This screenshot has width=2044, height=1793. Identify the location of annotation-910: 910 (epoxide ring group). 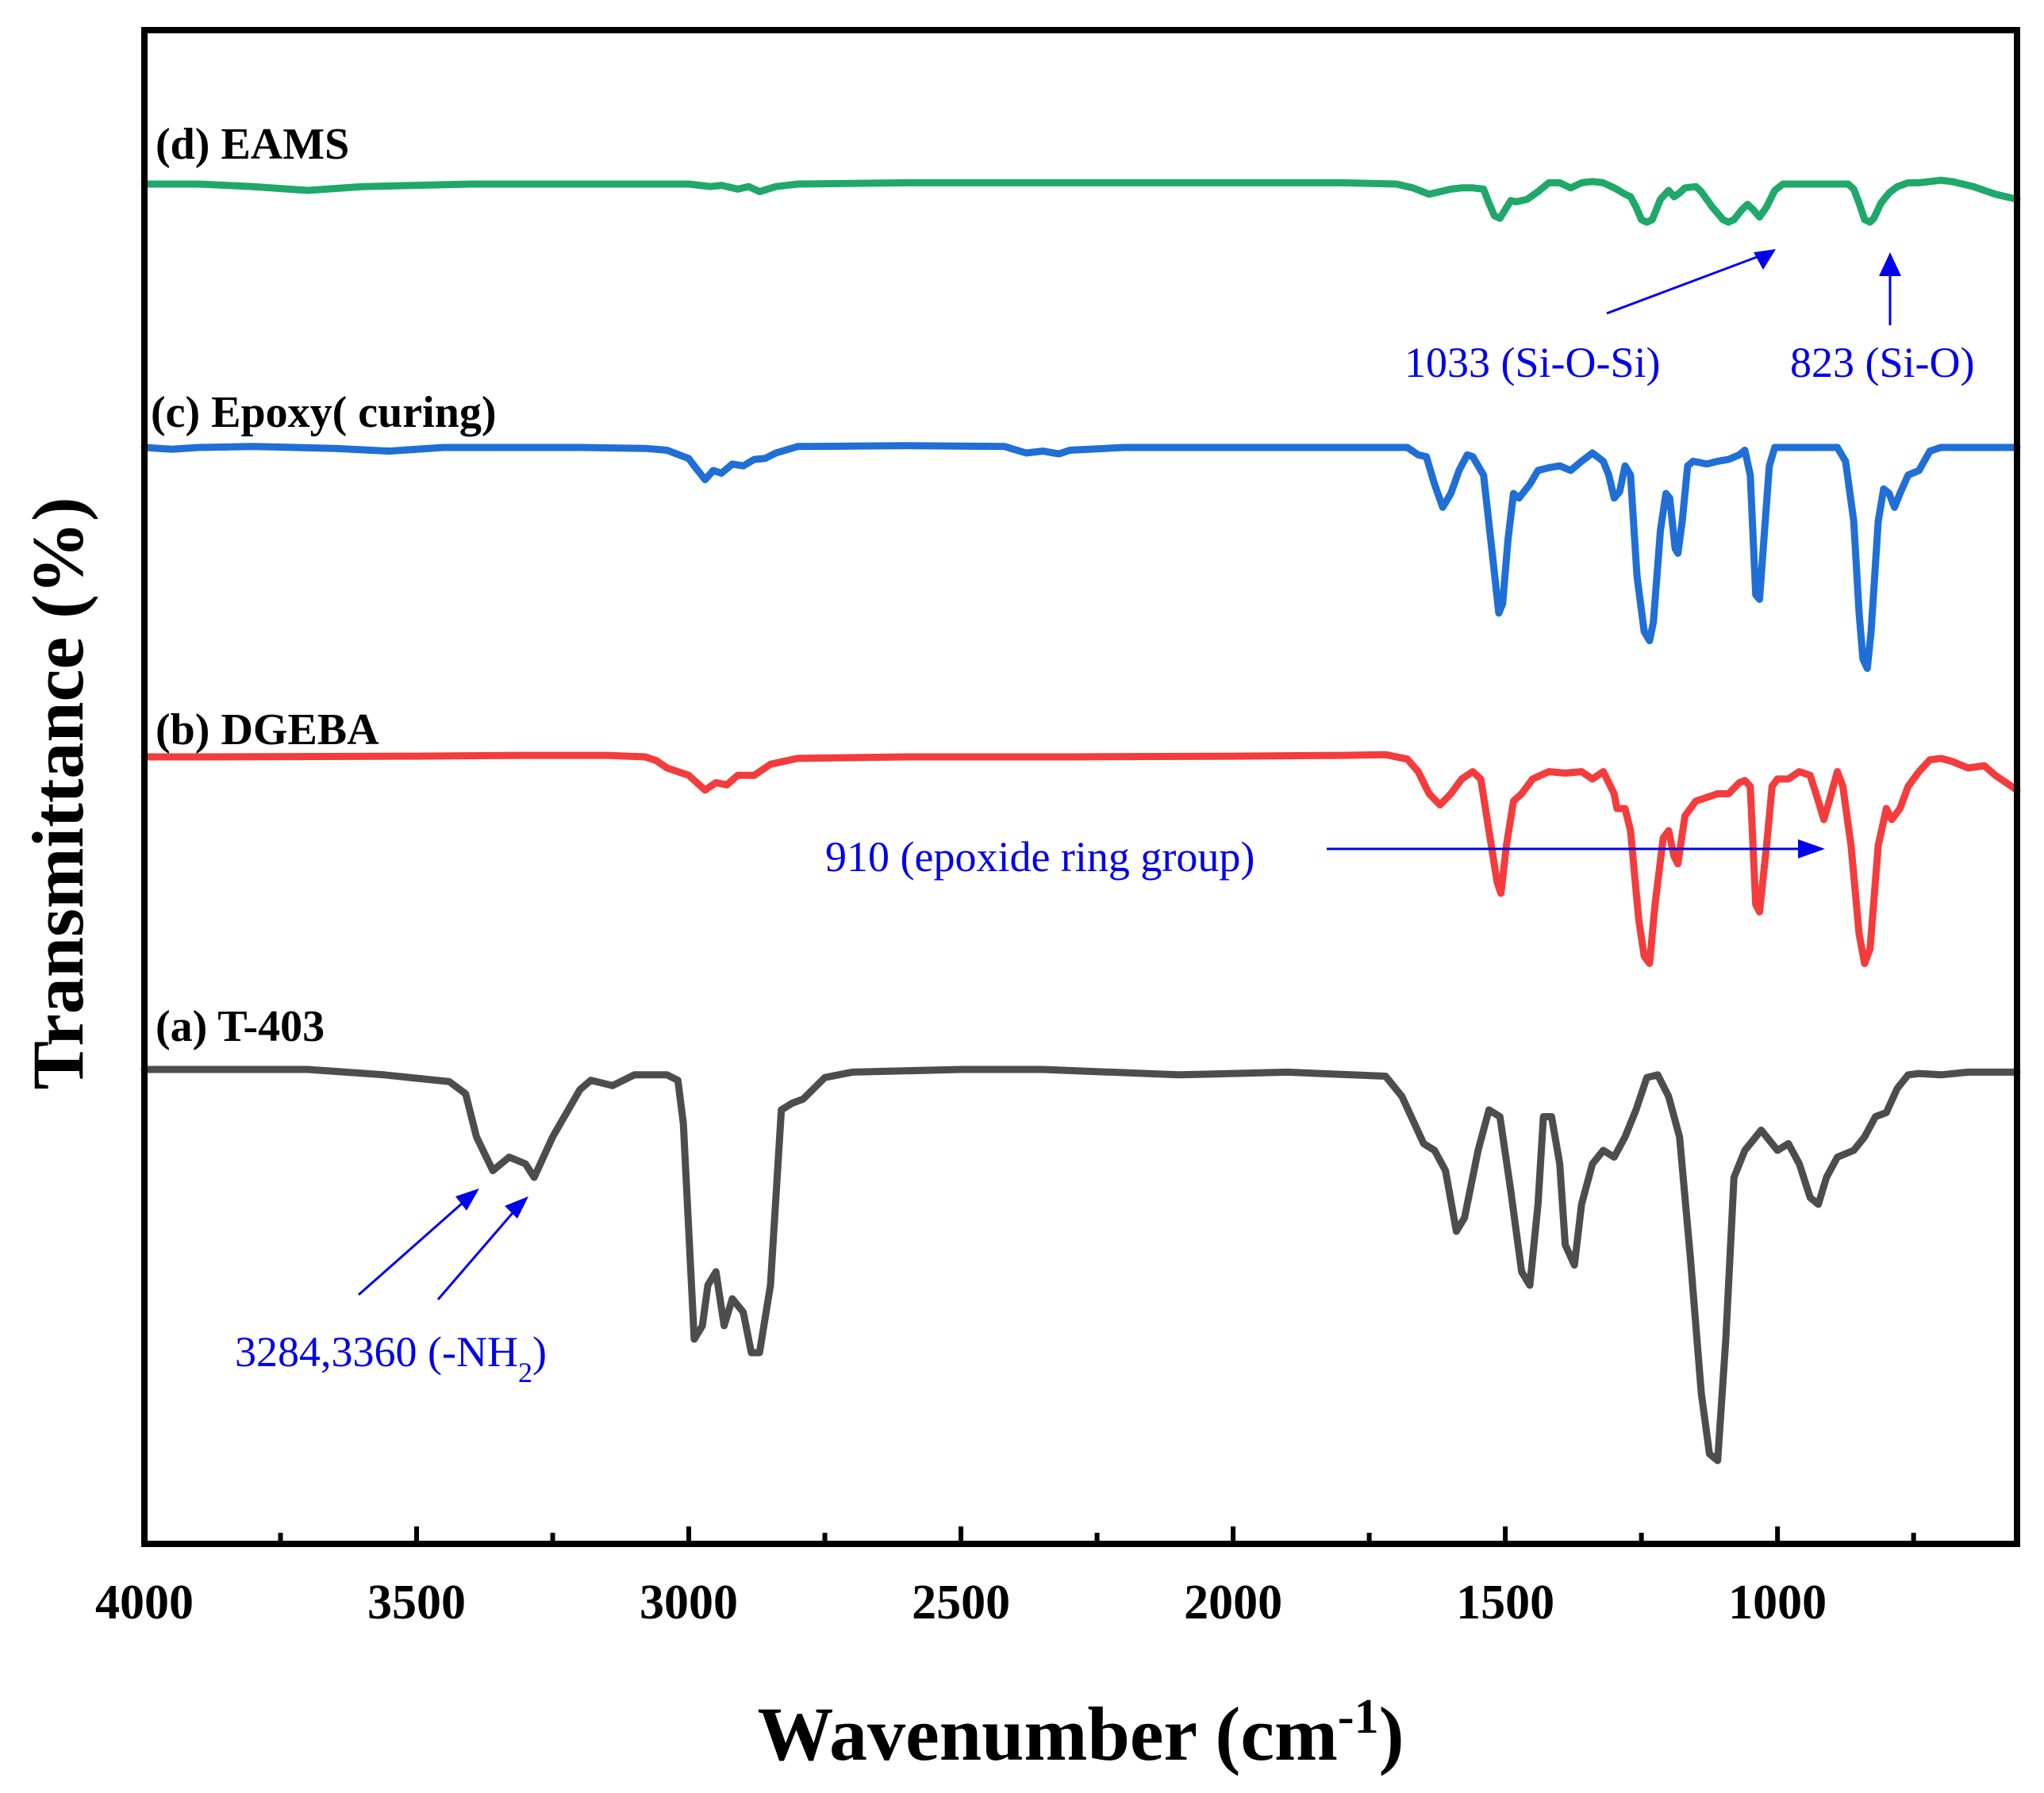
(1039, 857).